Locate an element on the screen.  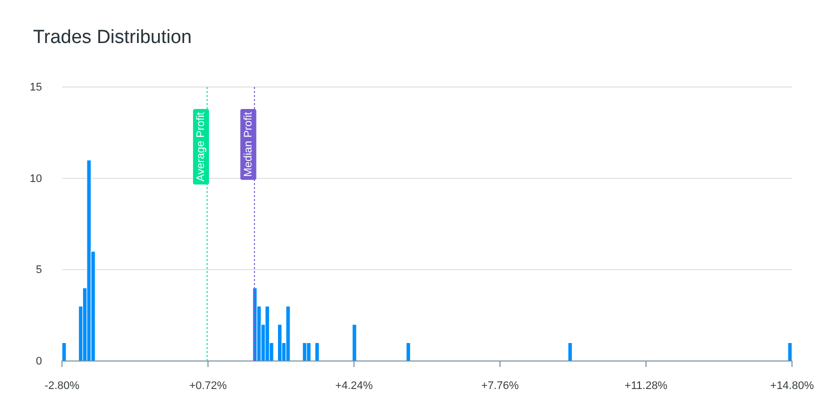
x-tick-label: -2.80% is located at coordinates (62, 386).